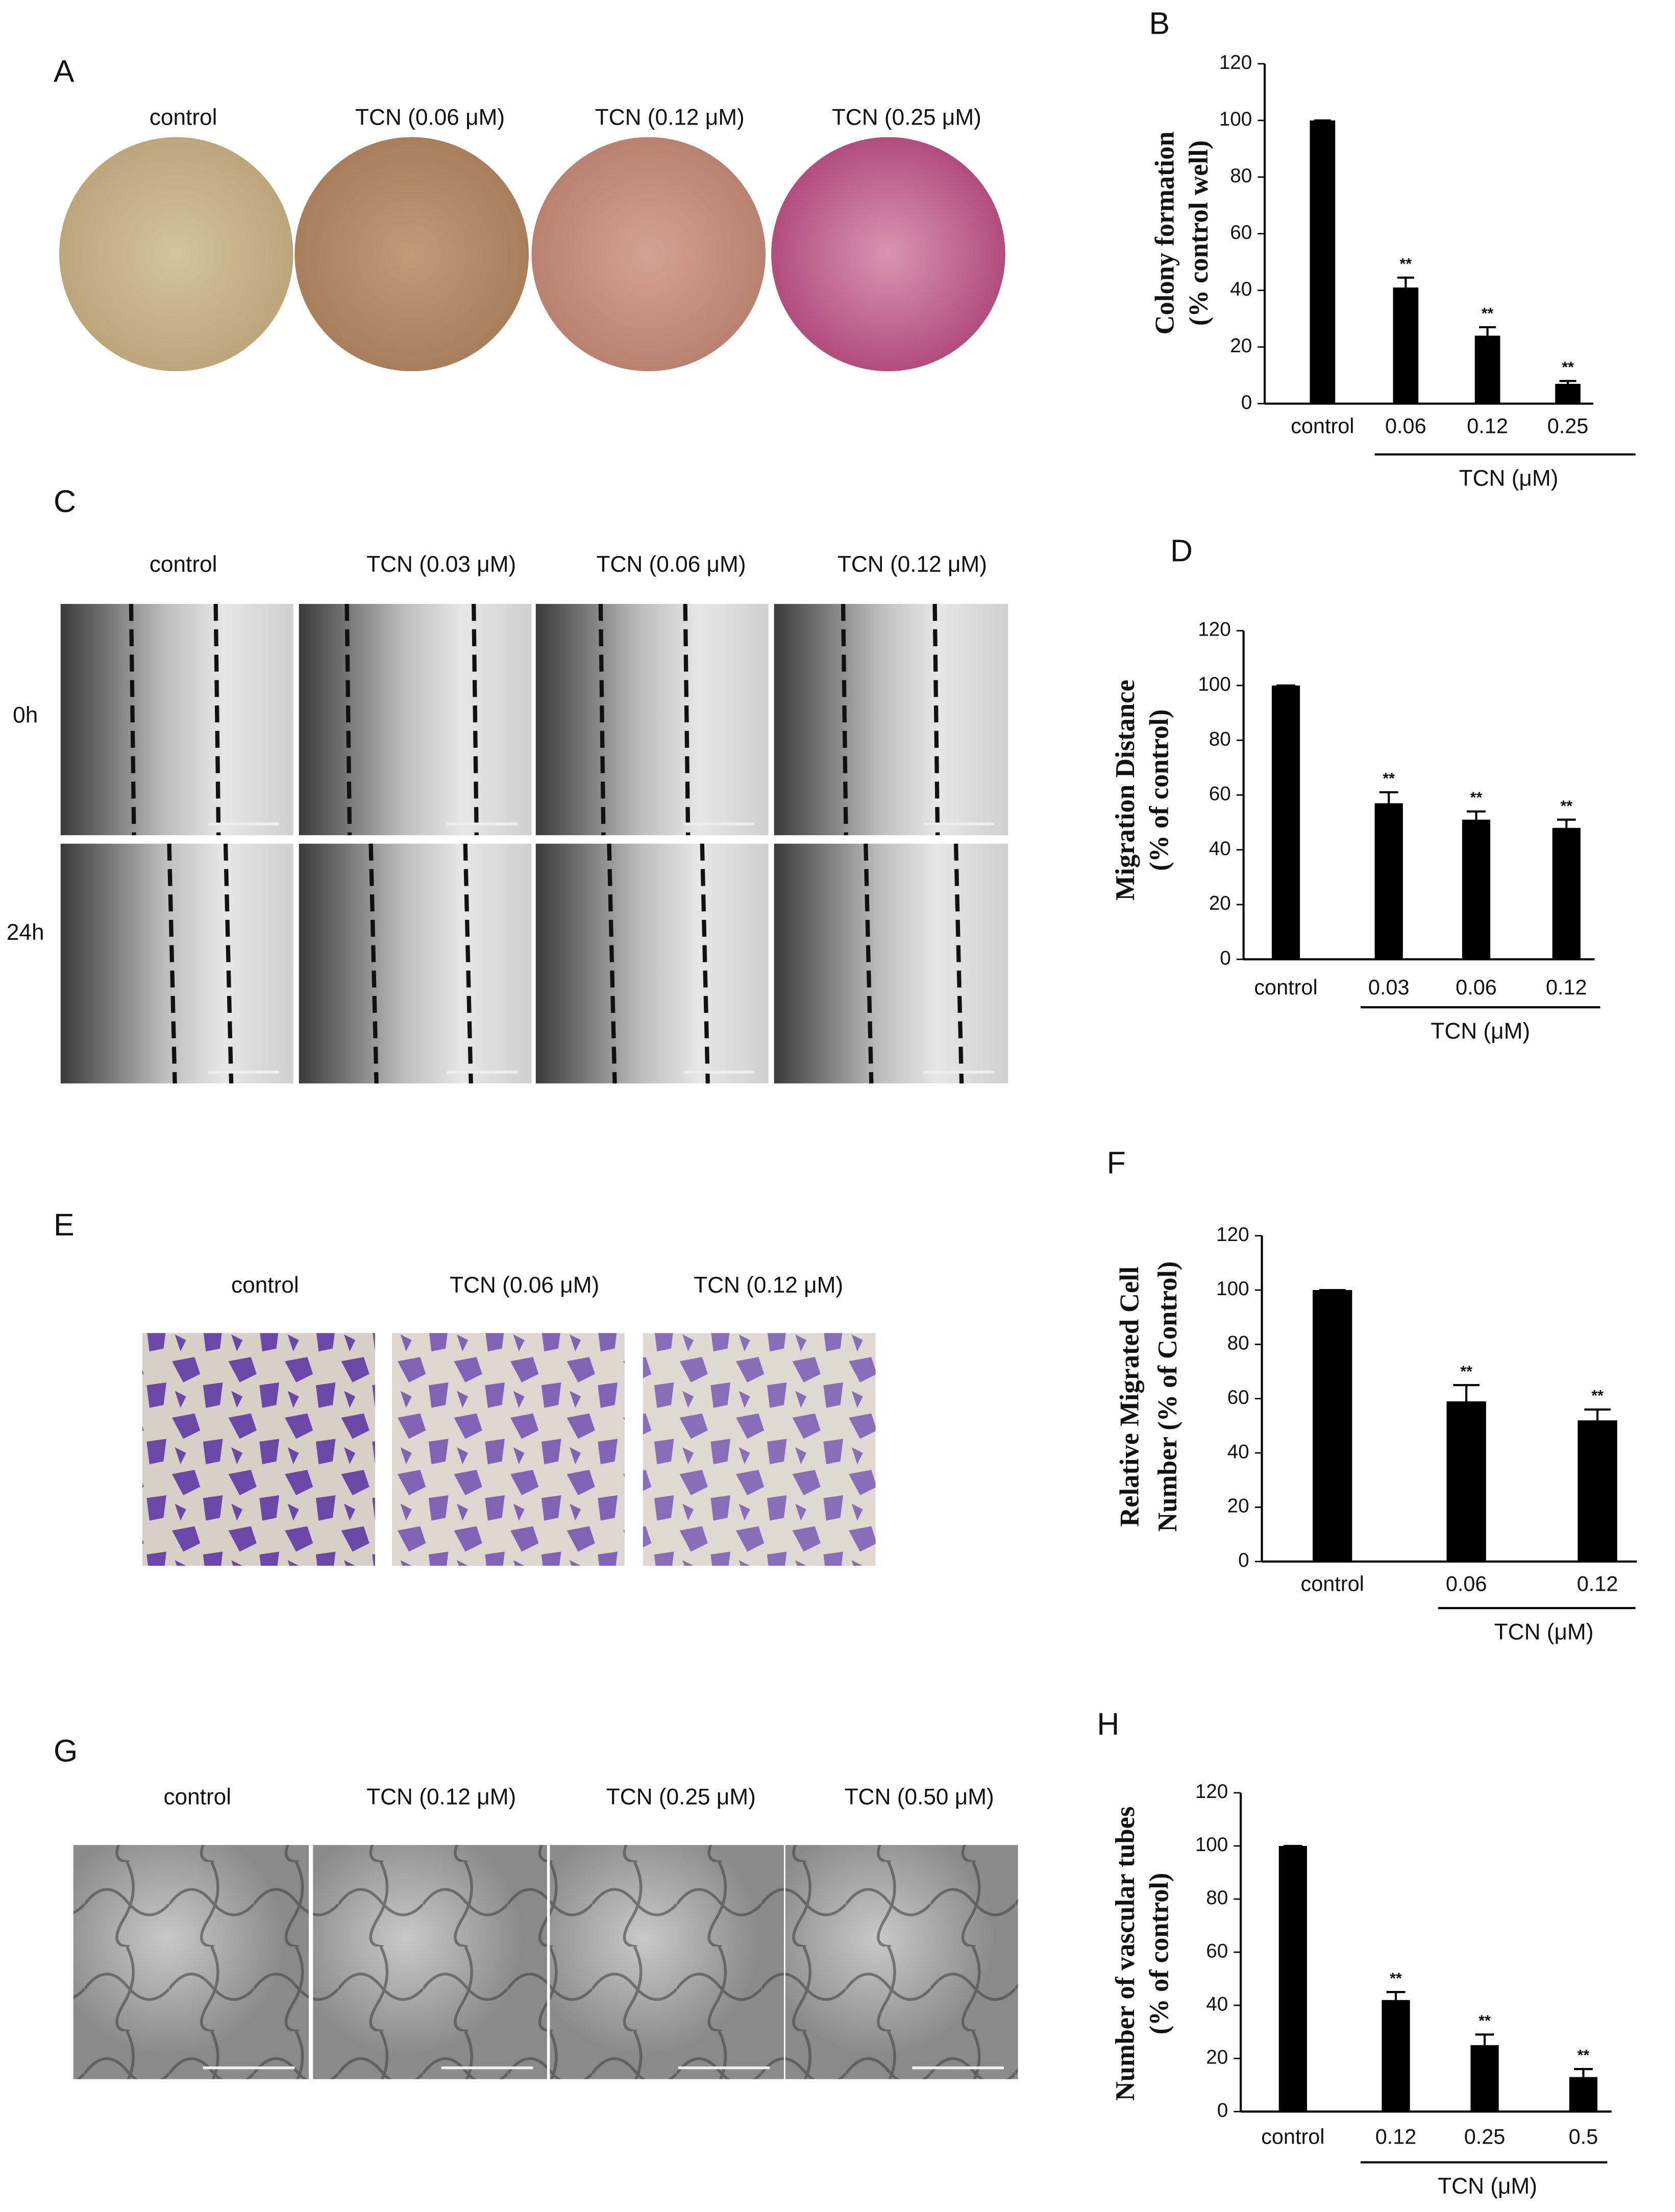  What do you see at coordinates (64, 71) in the screenshot?
I see `panel-letter: A` at bounding box center [64, 71].